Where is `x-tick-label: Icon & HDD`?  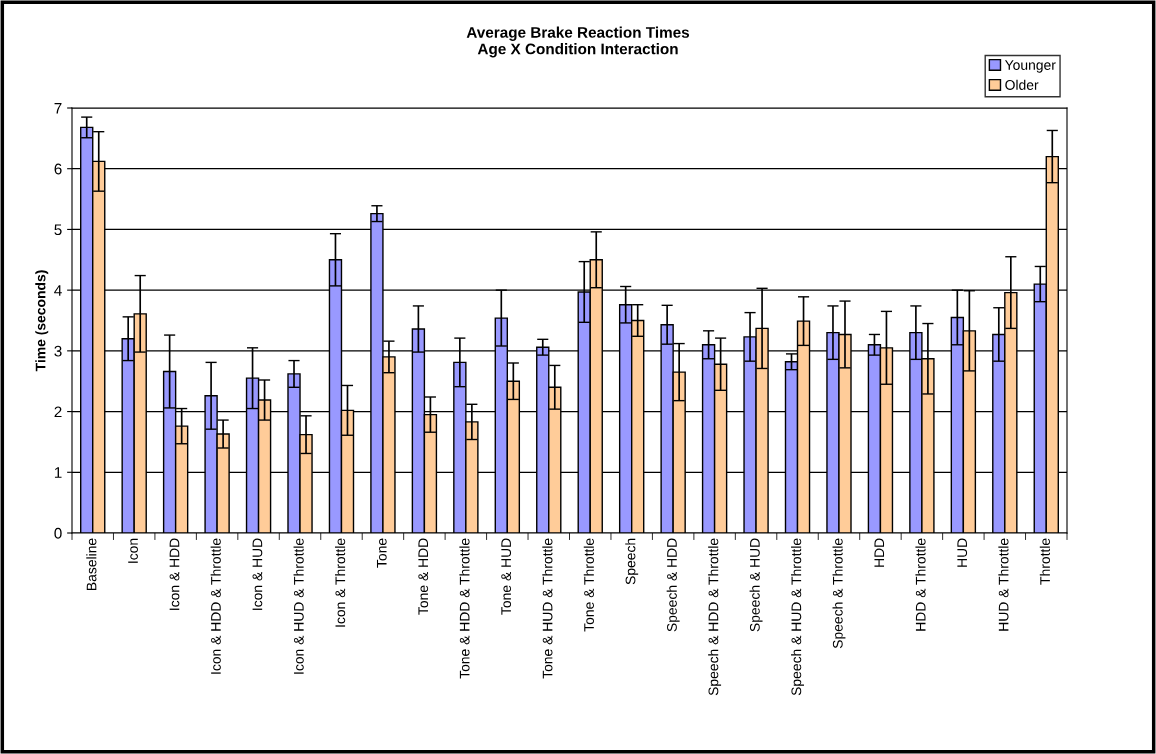 x-tick-label: Icon & HDD is located at coordinates (174, 574).